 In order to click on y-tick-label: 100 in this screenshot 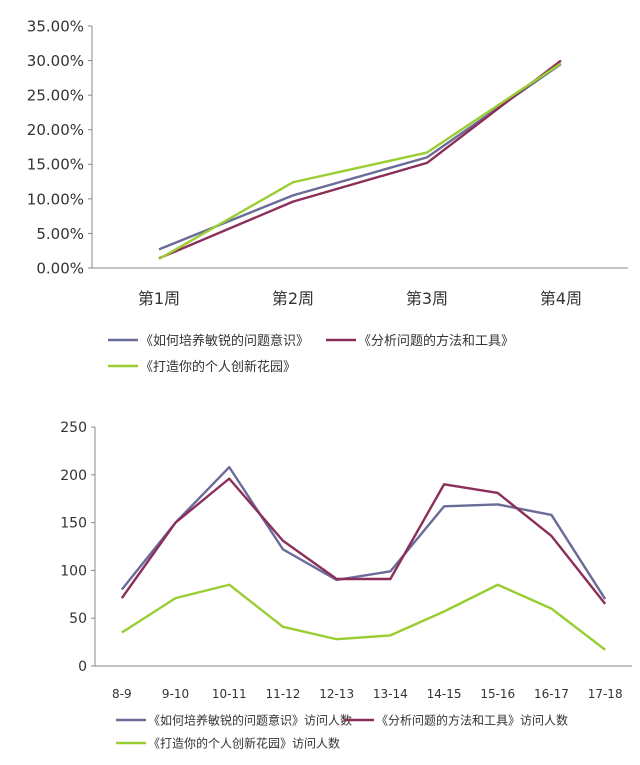, I will do `click(73, 571)`.